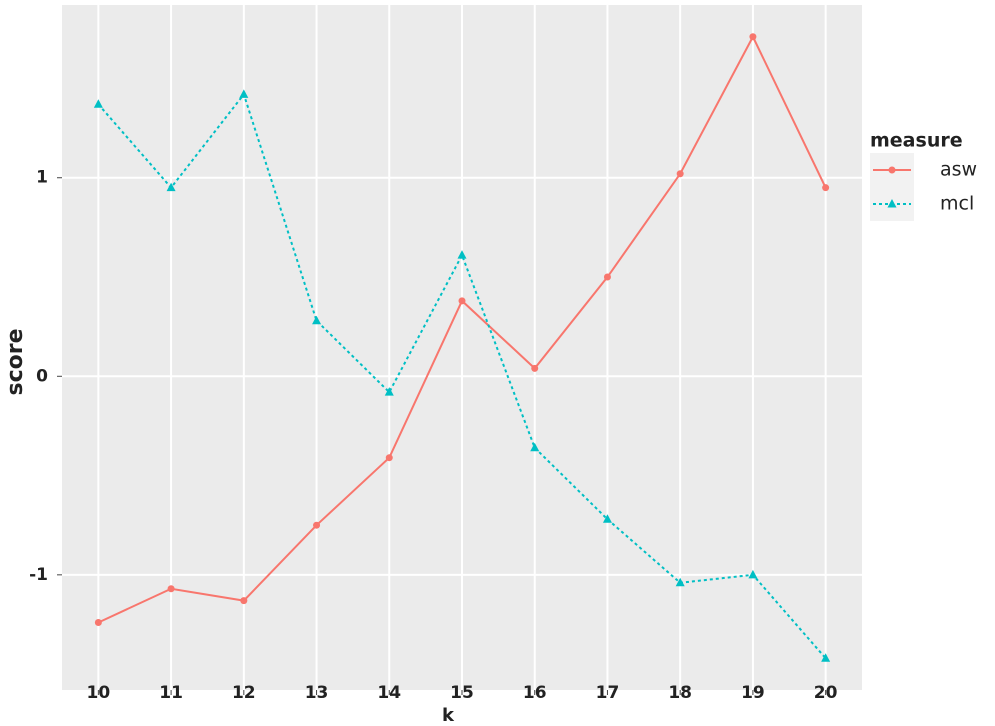 The image size is (995, 726). I want to click on y-tick-label: 1, so click(42, 178).